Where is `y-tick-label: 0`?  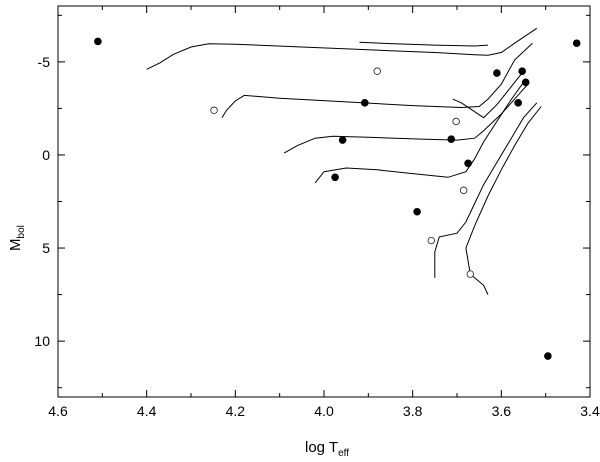 y-tick-label: 0 is located at coordinates (46, 155).